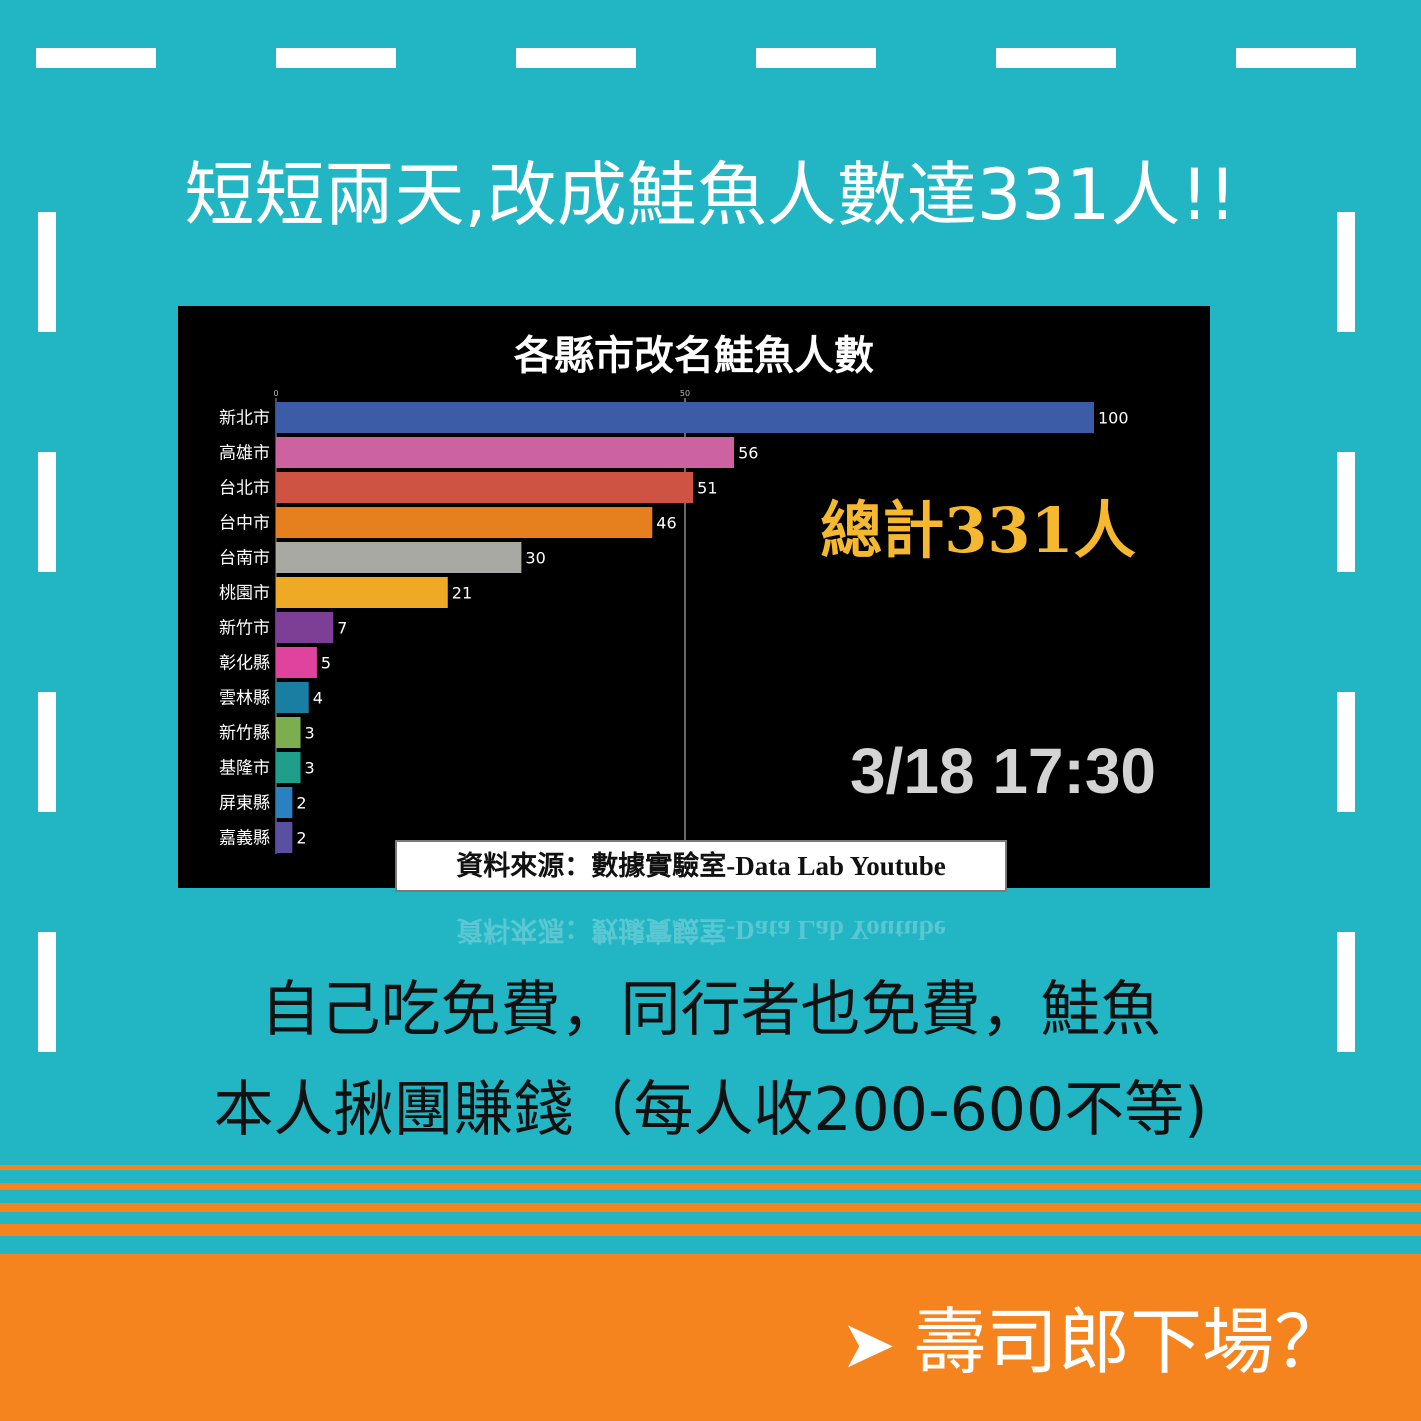 This screenshot has height=1421, width=1421. What do you see at coordinates (275, 393) in the screenshot?
I see `x-tick-label: 0` at bounding box center [275, 393].